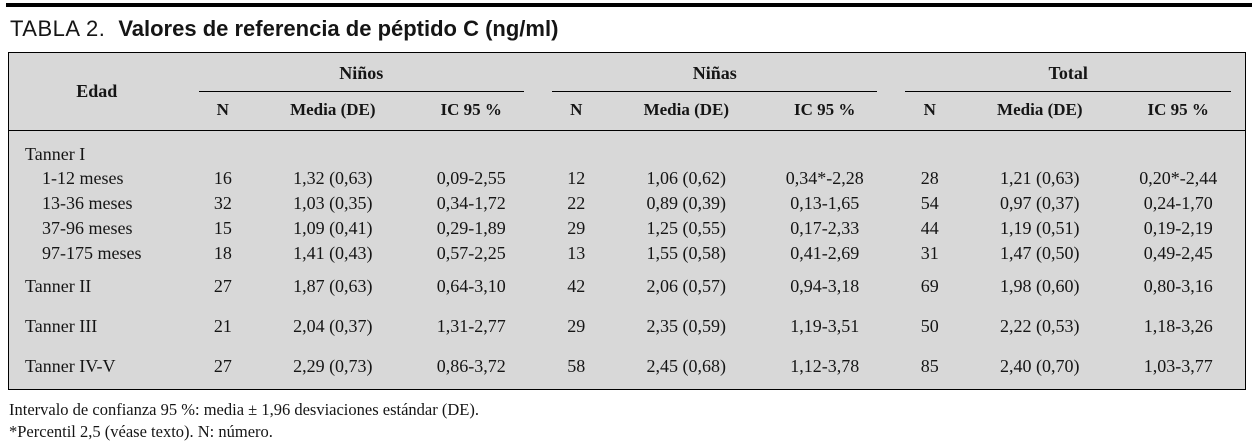 This screenshot has height=444, width=1259. I want to click on table-cell: 1,98 (0,60), so click(1040, 286).